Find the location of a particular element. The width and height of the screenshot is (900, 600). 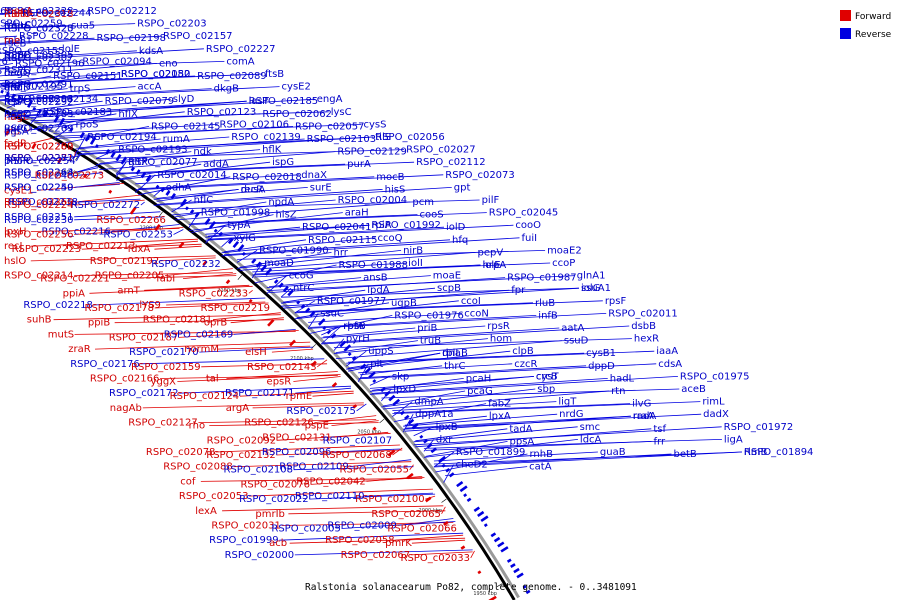

gene-label: RSPO_c02193 is located at coordinates (153, 150).